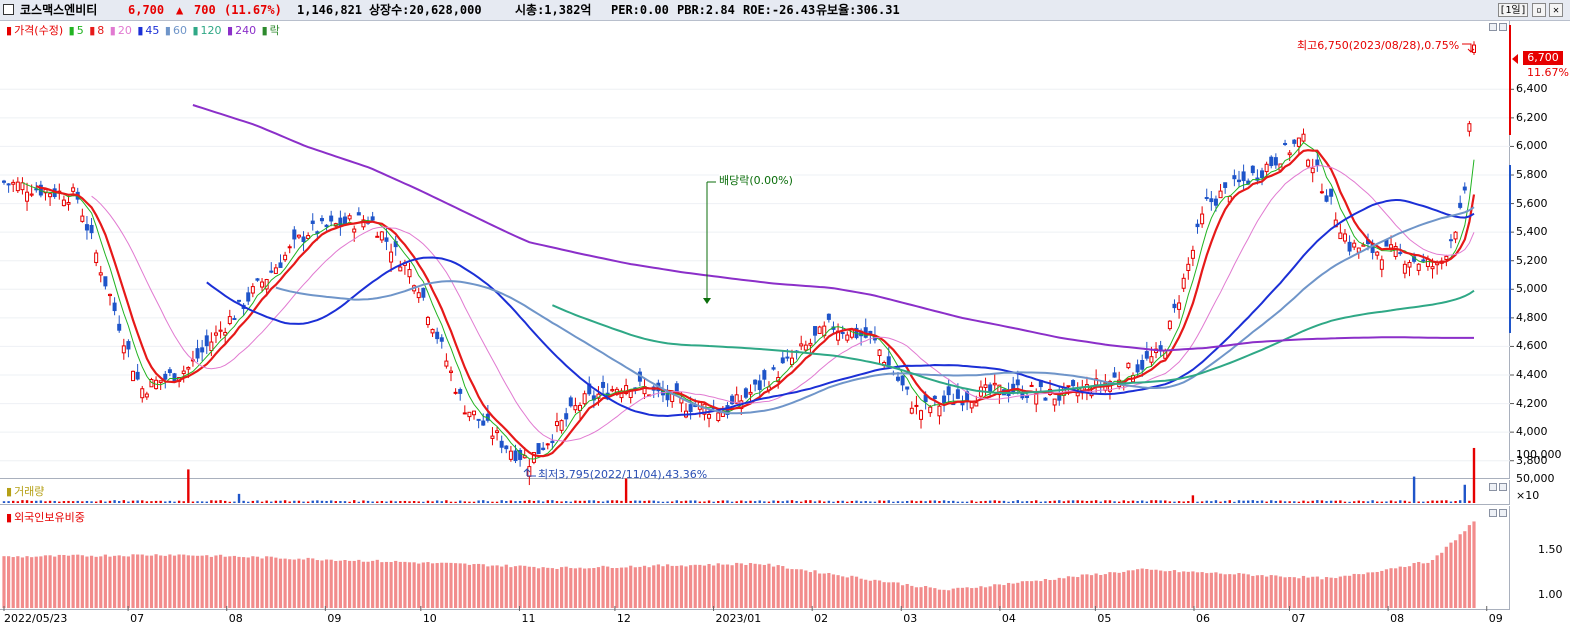  I want to click on select-checkbox, so click(8, 9).